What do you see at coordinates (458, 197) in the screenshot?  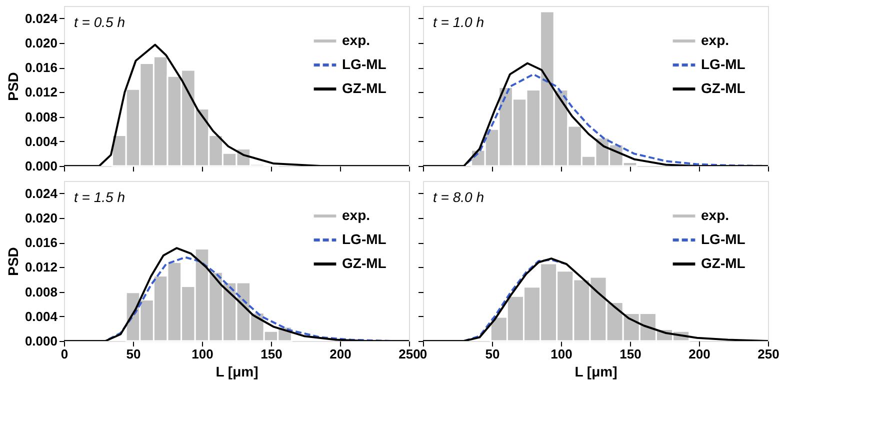 I see `annotation: t = 8.0 h` at bounding box center [458, 197].